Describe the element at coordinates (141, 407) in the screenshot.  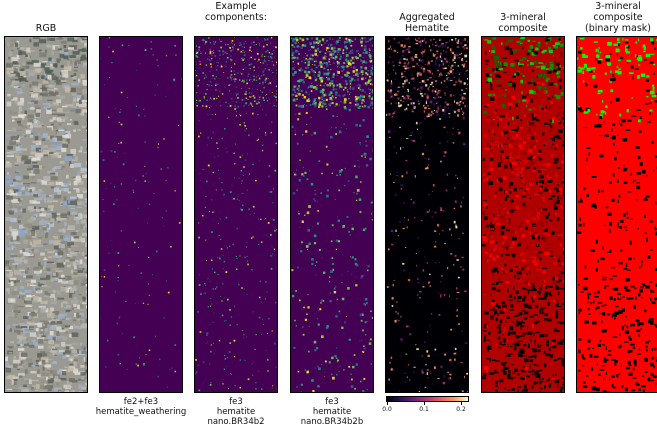
I see `panel-caption-fe2-fe3: fe2+fe3 hematite_weathering` at that location.